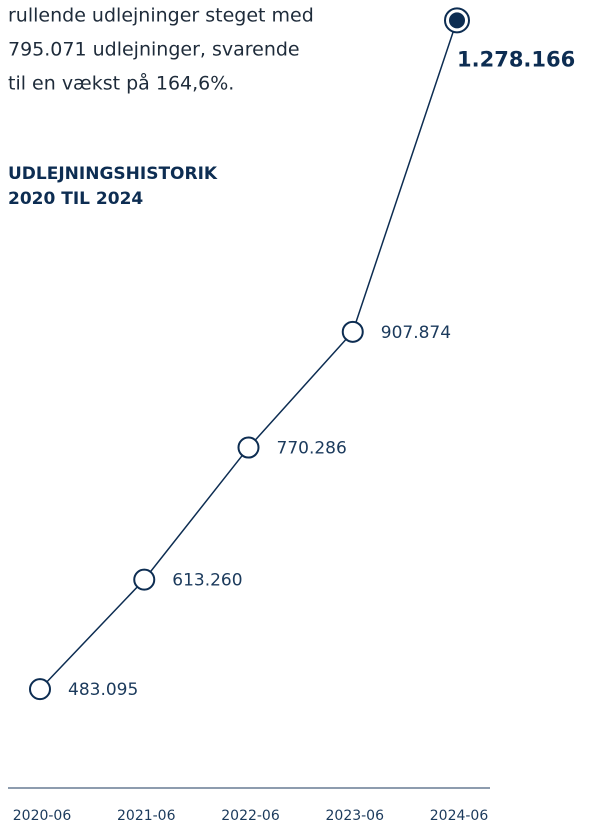  What do you see at coordinates (355, 816) in the screenshot?
I see `x-tick-label: 2023-06` at bounding box center [355, 816].